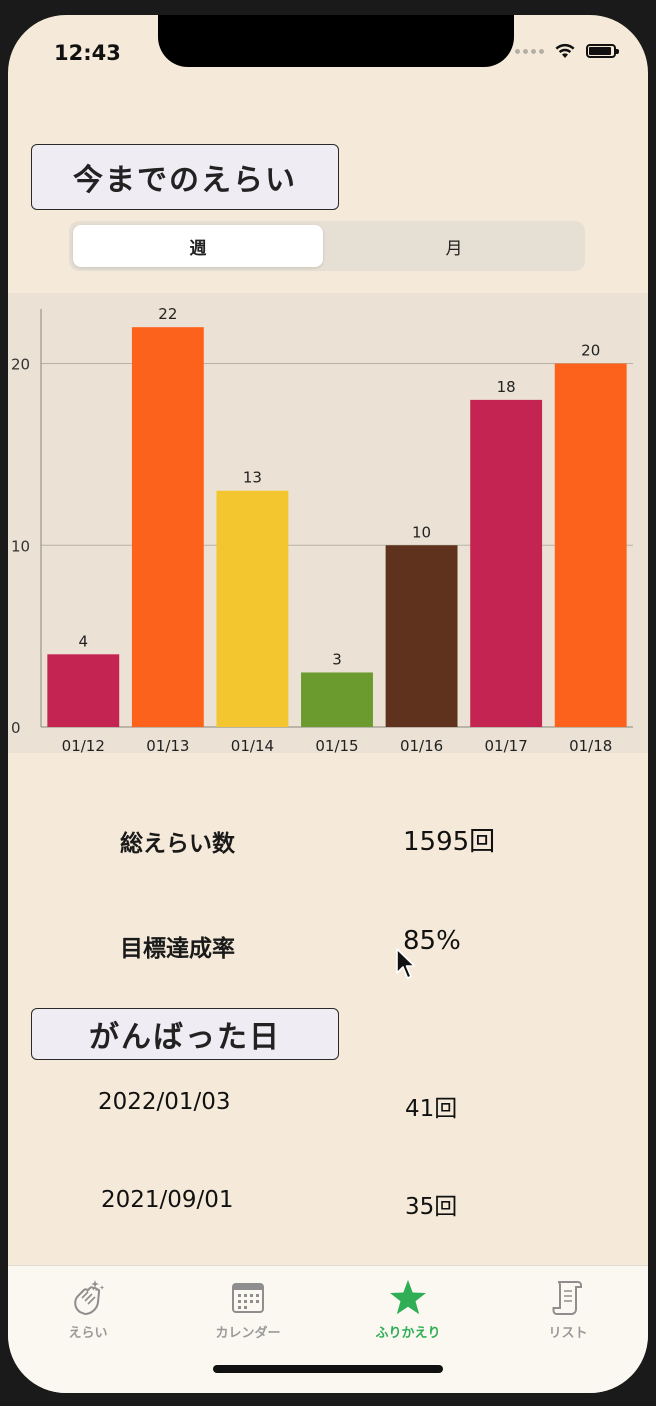 The width and height of the screenshot is (656, 1406). What do you see at coordinates (327, 246) in the screenshot?
I see `period-segmented-control: 週 月` at bounding box center [327, 246].